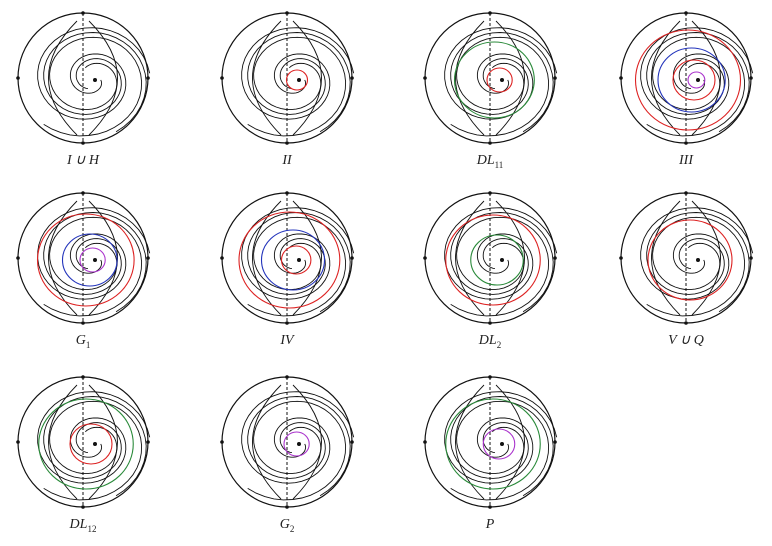 The width and height of the screenshot is (772, 546). I want to click on phase-portrait: DL11, so click(490, 90).